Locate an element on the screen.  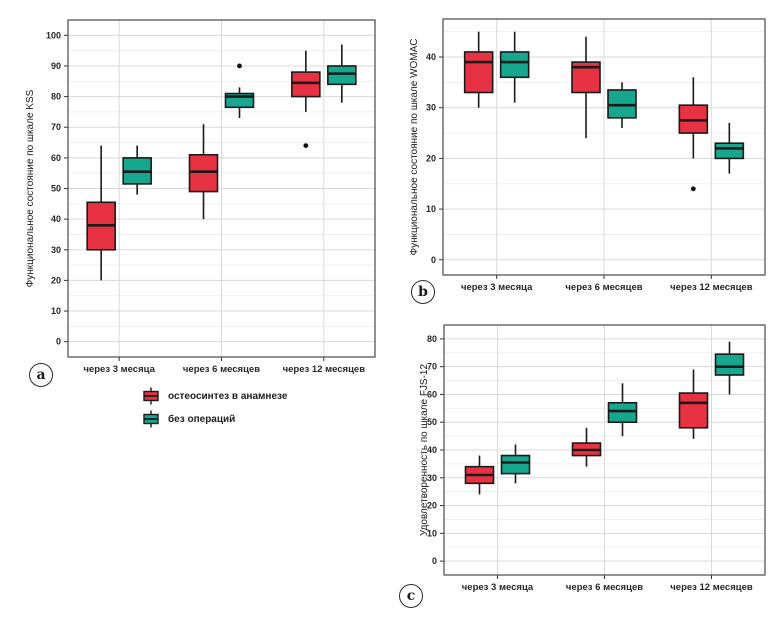
panel-label-c: c is located at coordinates (411, 596).